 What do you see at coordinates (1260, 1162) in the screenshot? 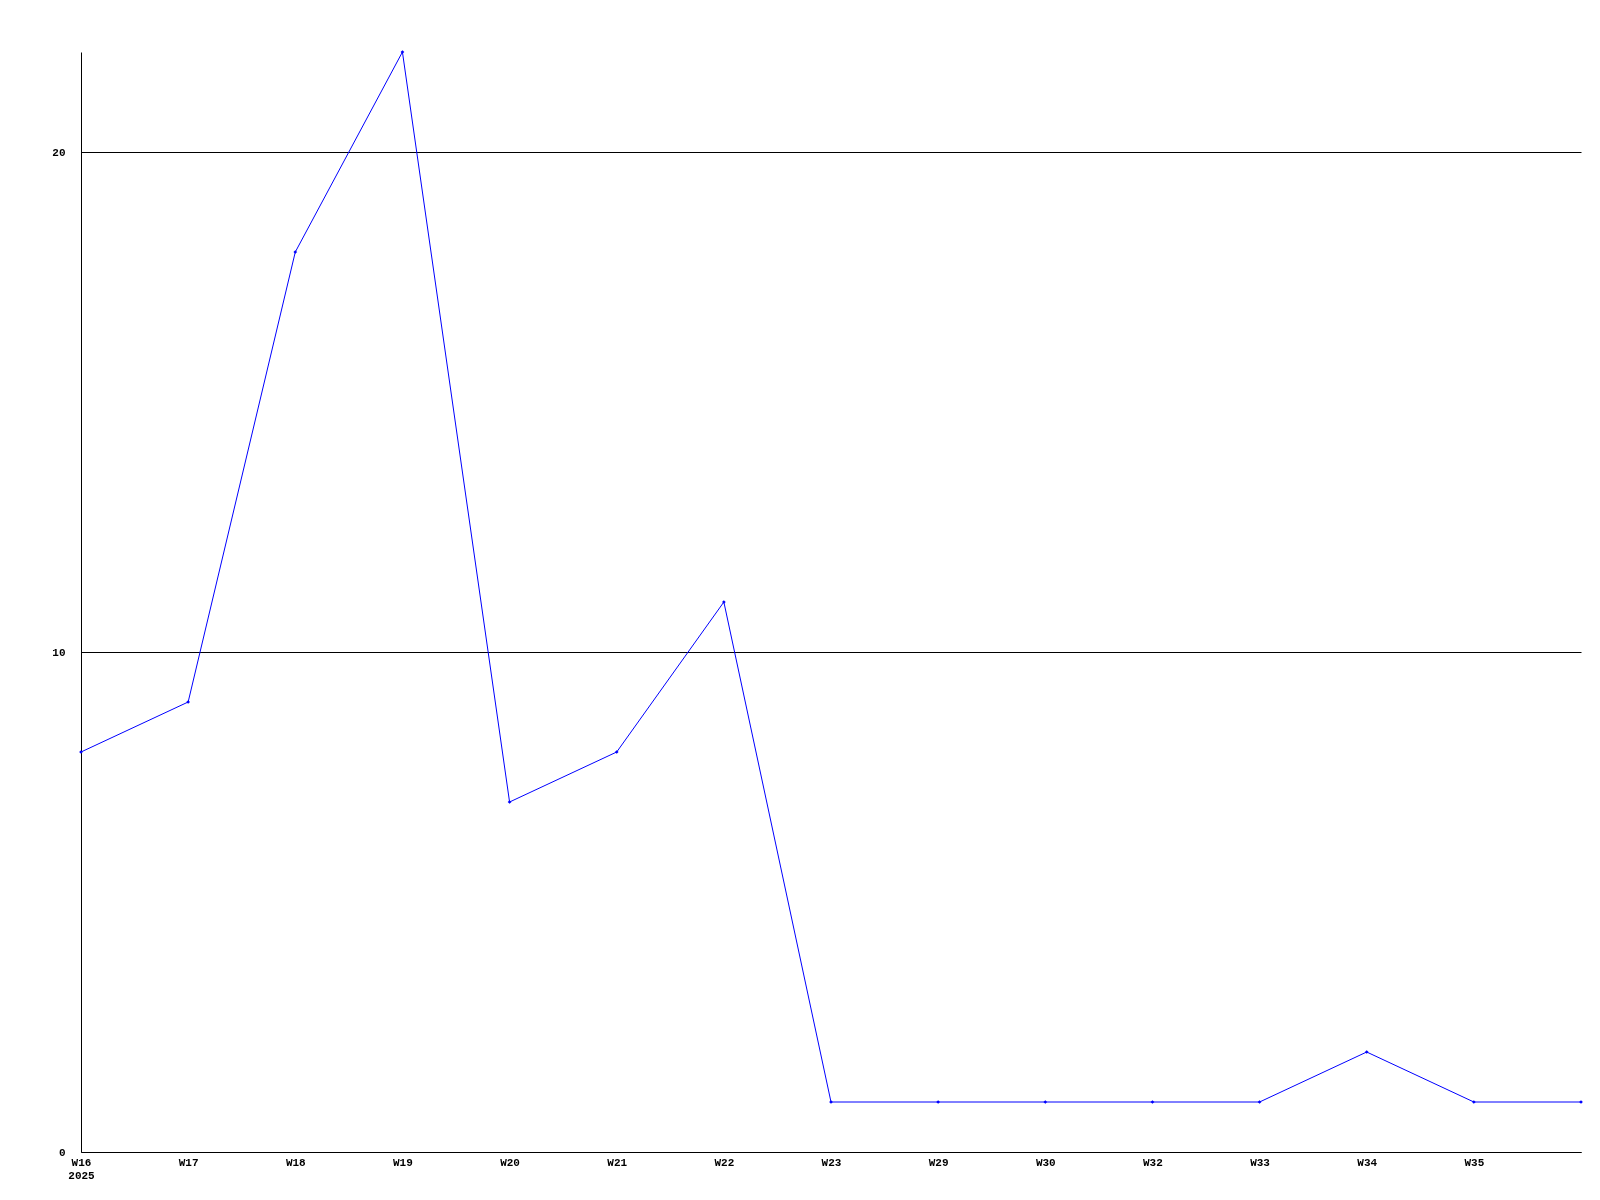
I see `x-tick-label: W33` at bounding box center [1260, 1162].